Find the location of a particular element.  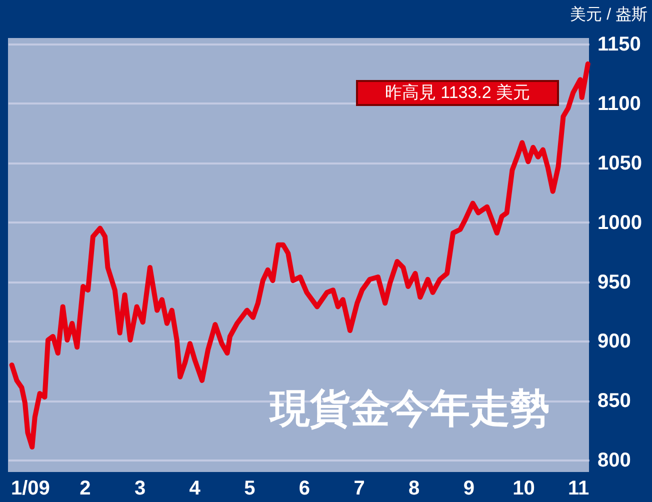

y-axis-title: 美元 / 盎斯 is located at coordinates (609, 15).